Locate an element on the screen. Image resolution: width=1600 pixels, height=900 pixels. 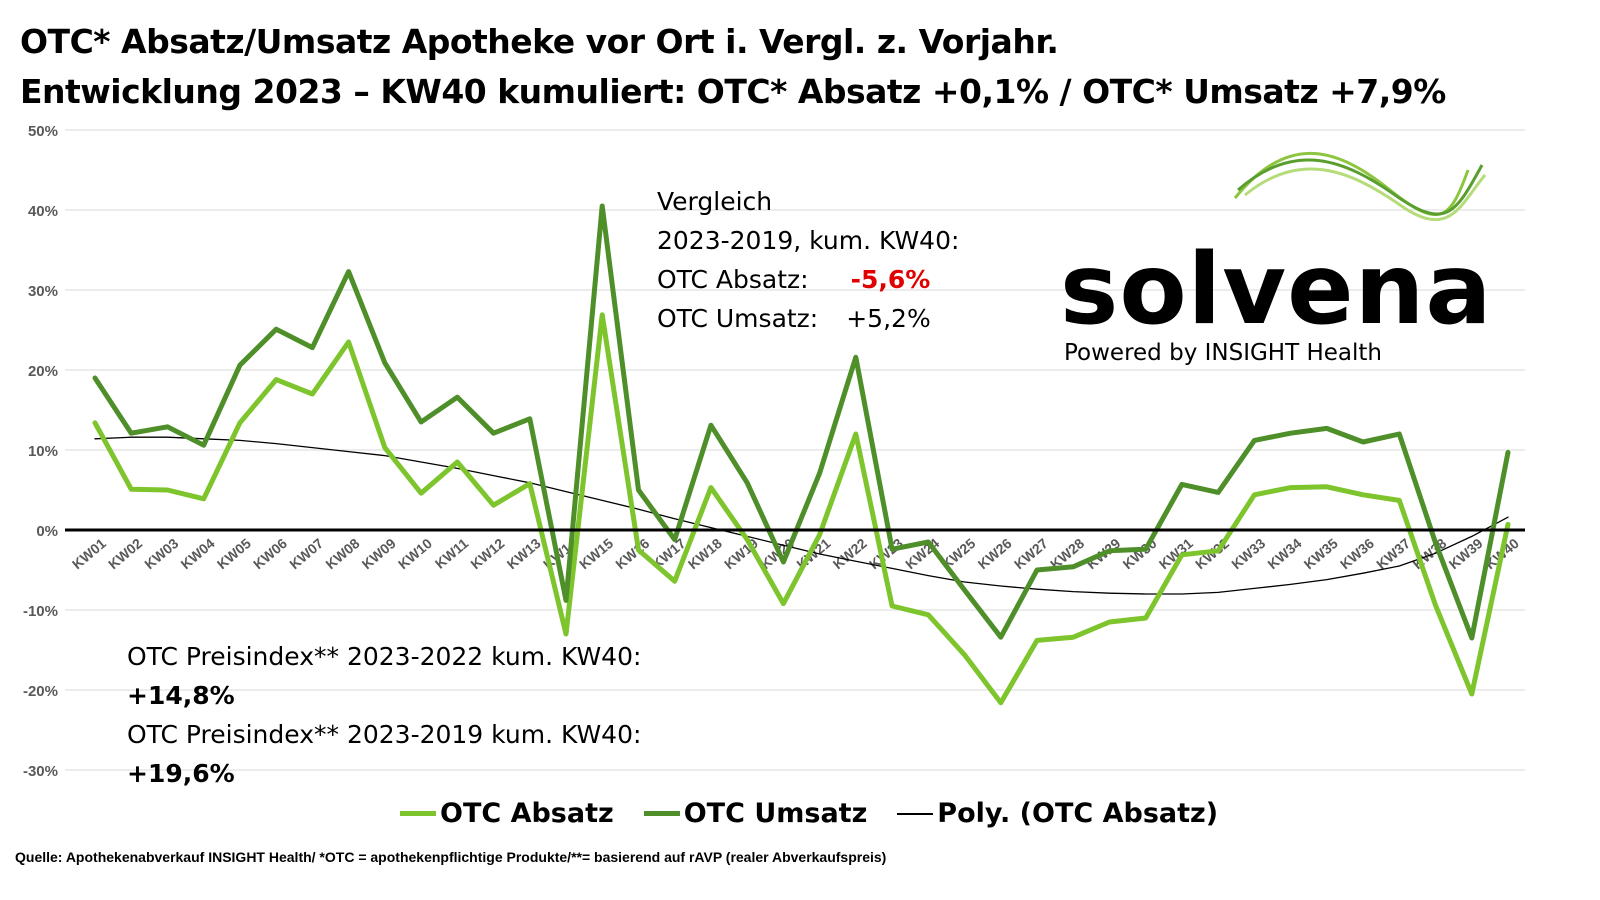
chart-legend: OTC Absatz OTC Umsatz Poly. (OTC Absatz) is located at coordinates (819, 813).